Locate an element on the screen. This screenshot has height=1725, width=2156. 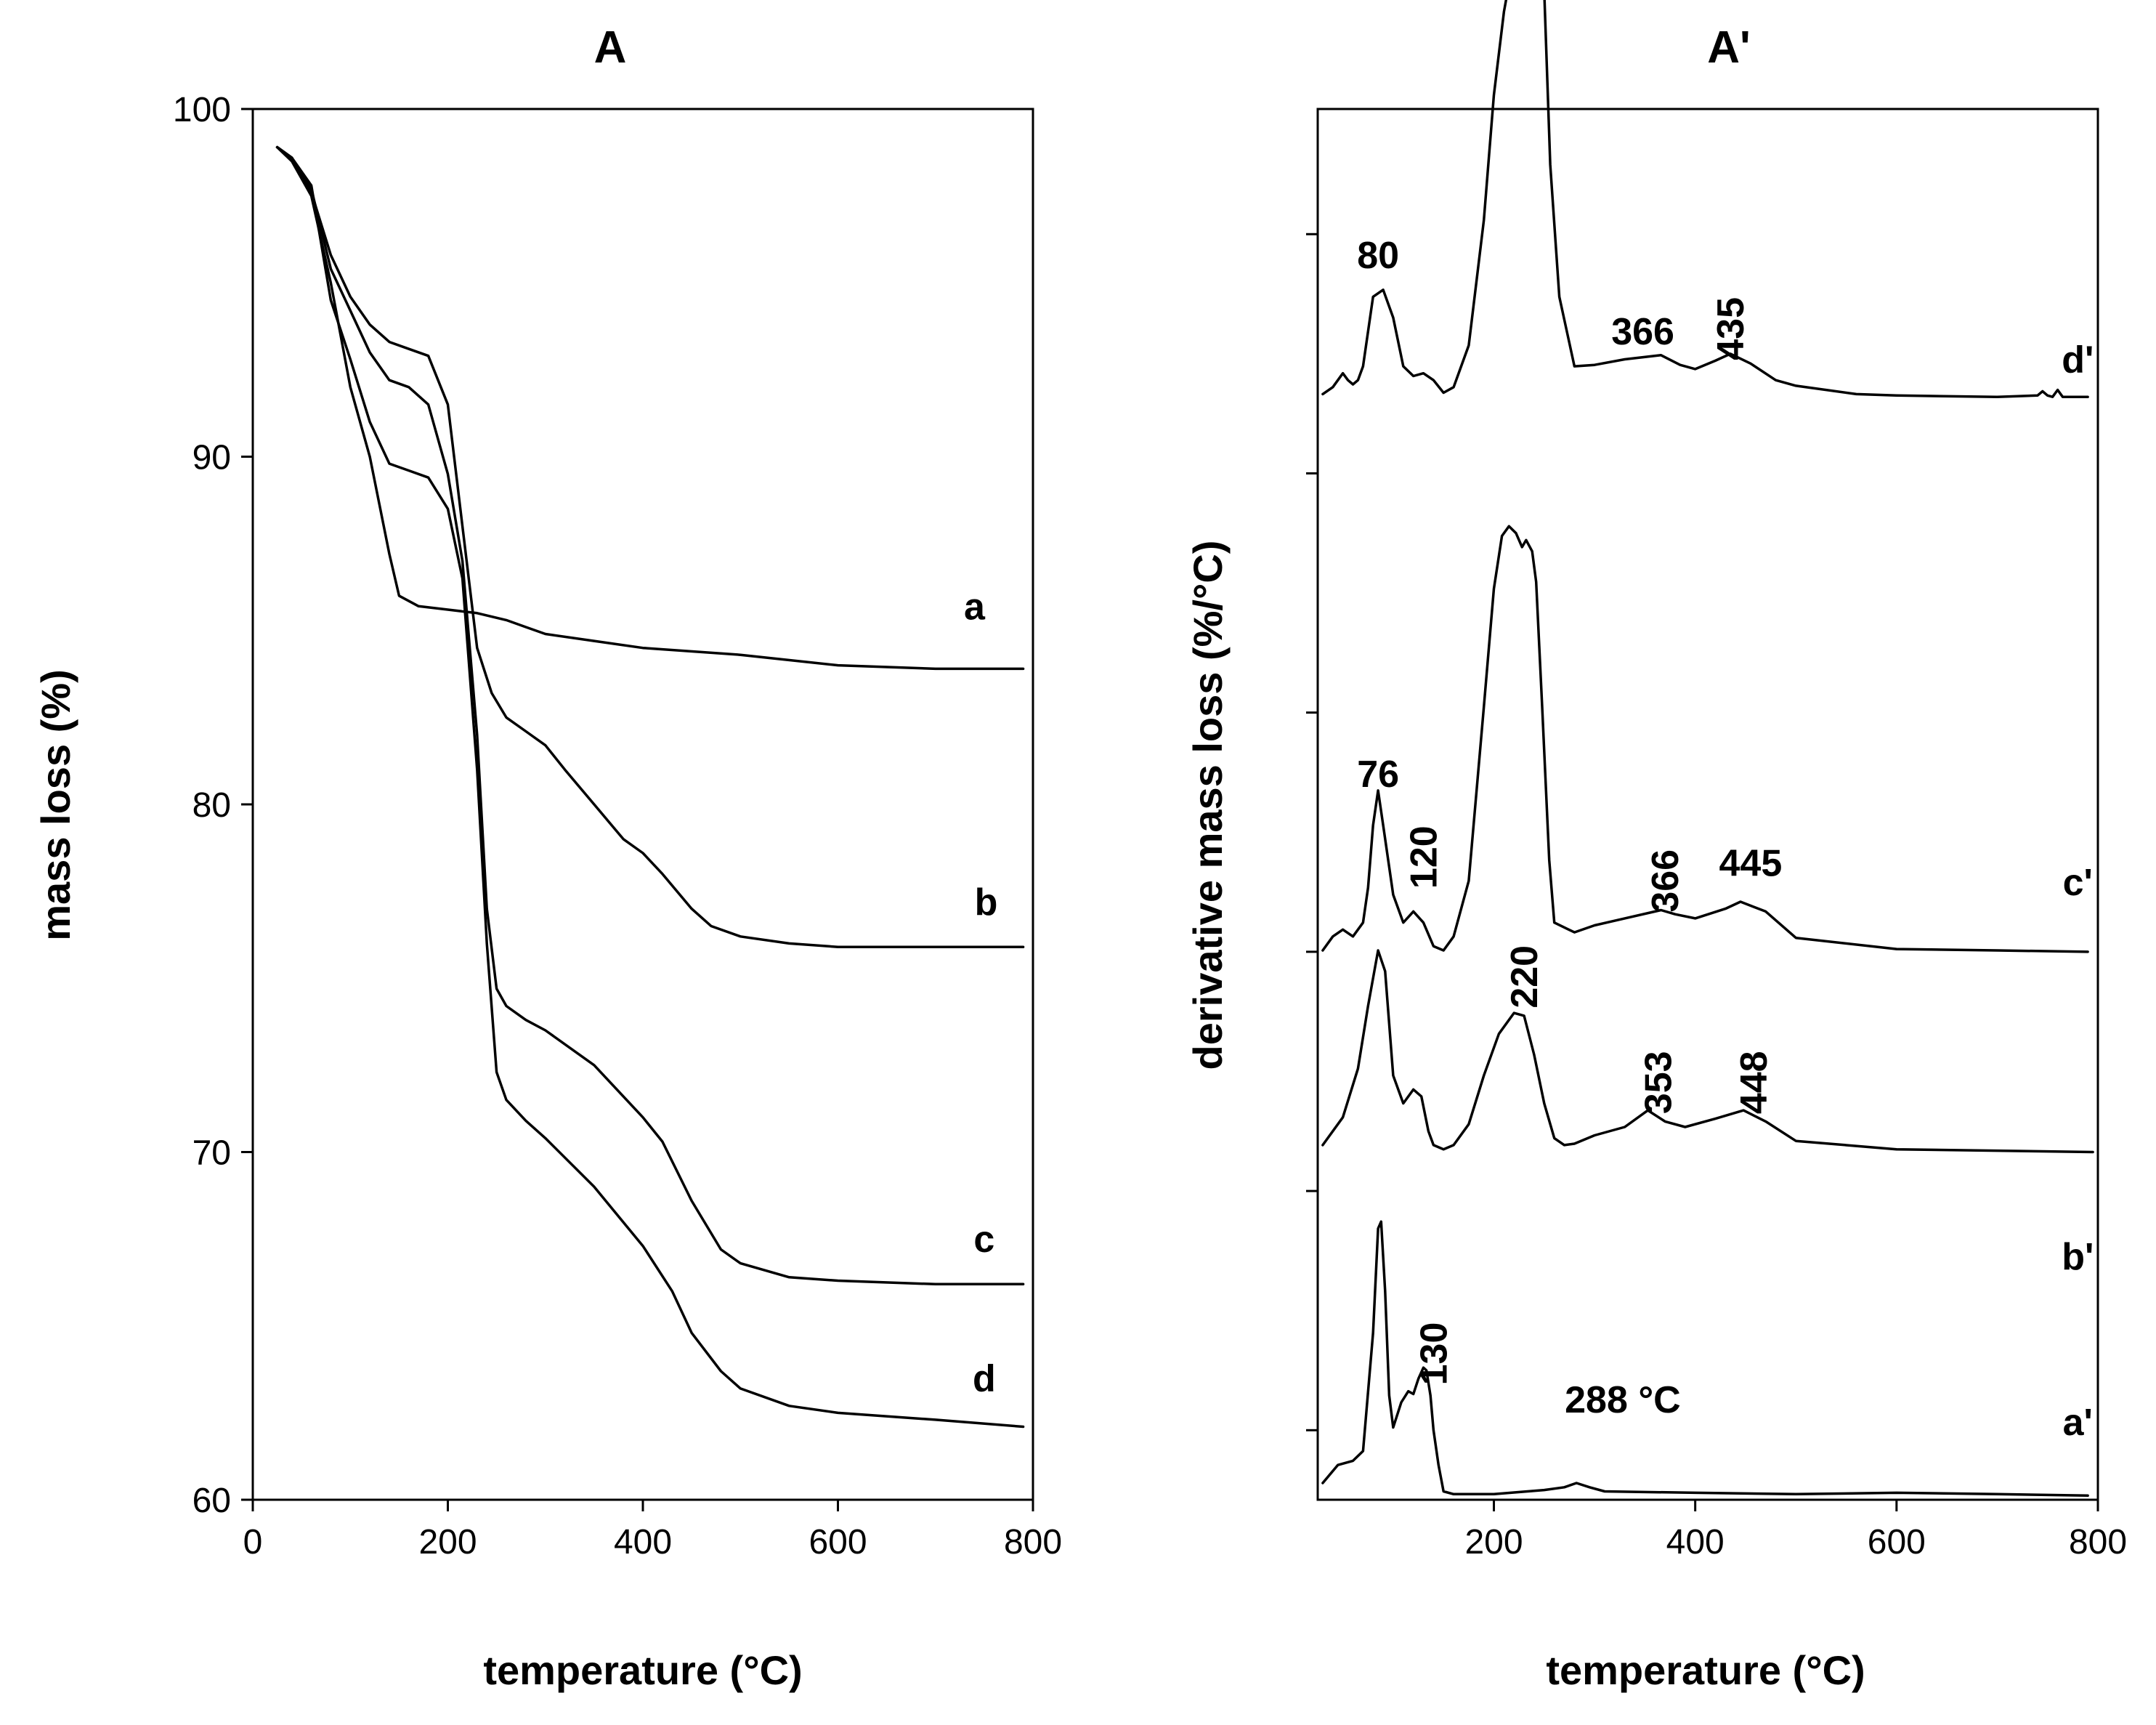
y-tick-label: 70 is located at coordinates (211, 1153).